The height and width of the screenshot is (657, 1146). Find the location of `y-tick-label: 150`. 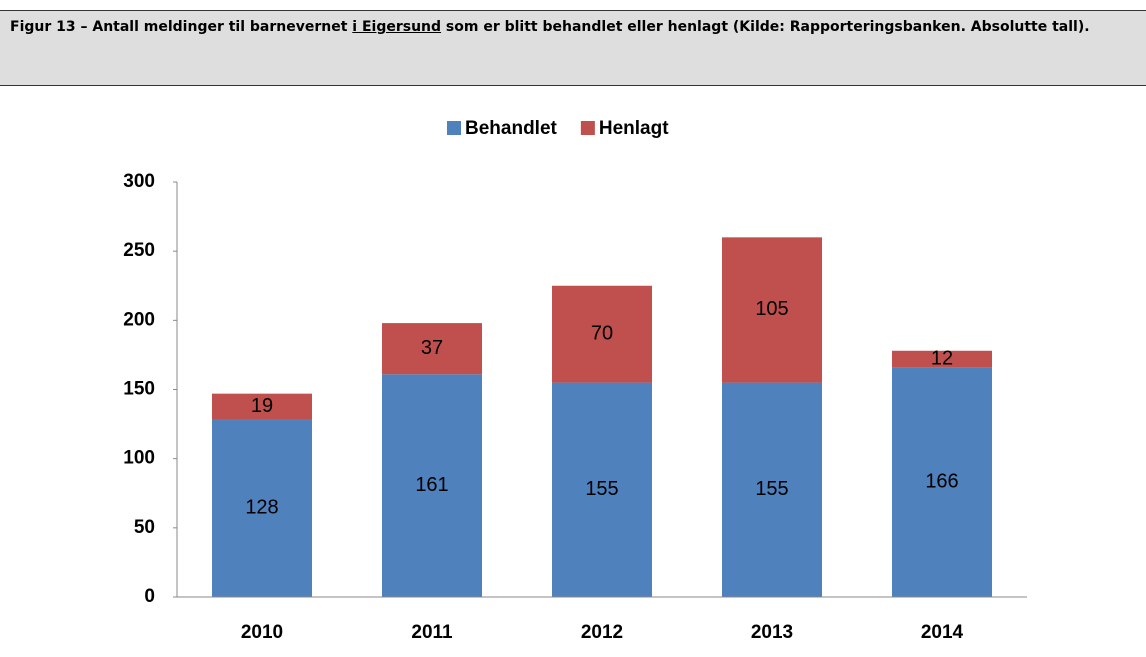

y-tick-label: 150 is located at coordinates (139, 389).